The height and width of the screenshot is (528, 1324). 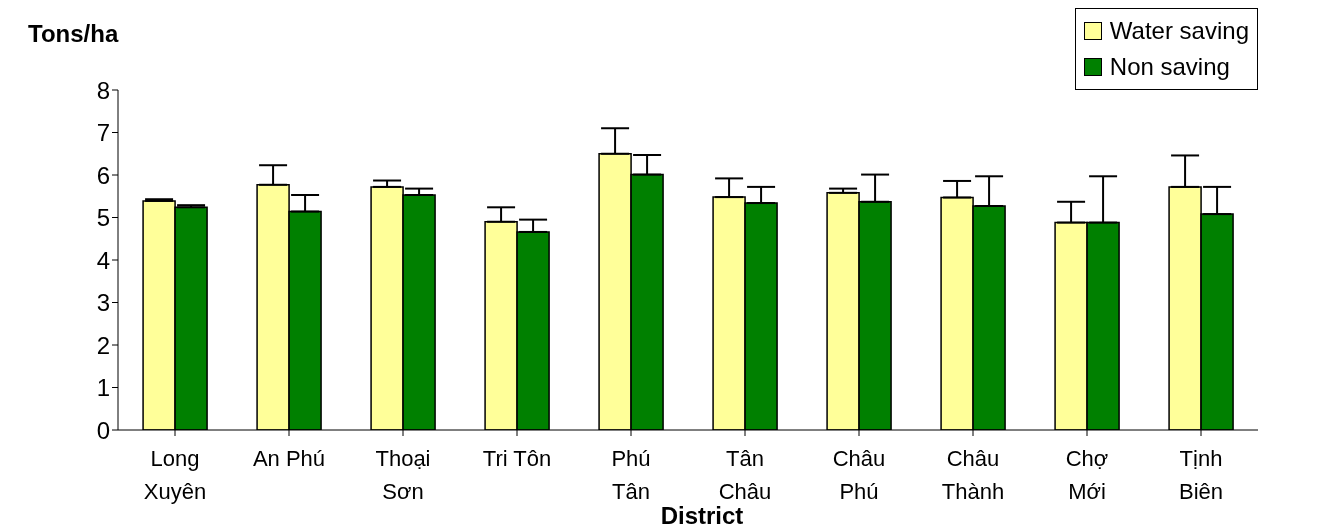 I want to click on y-axis-title: Tons/ha, so click(x=73, y=34).